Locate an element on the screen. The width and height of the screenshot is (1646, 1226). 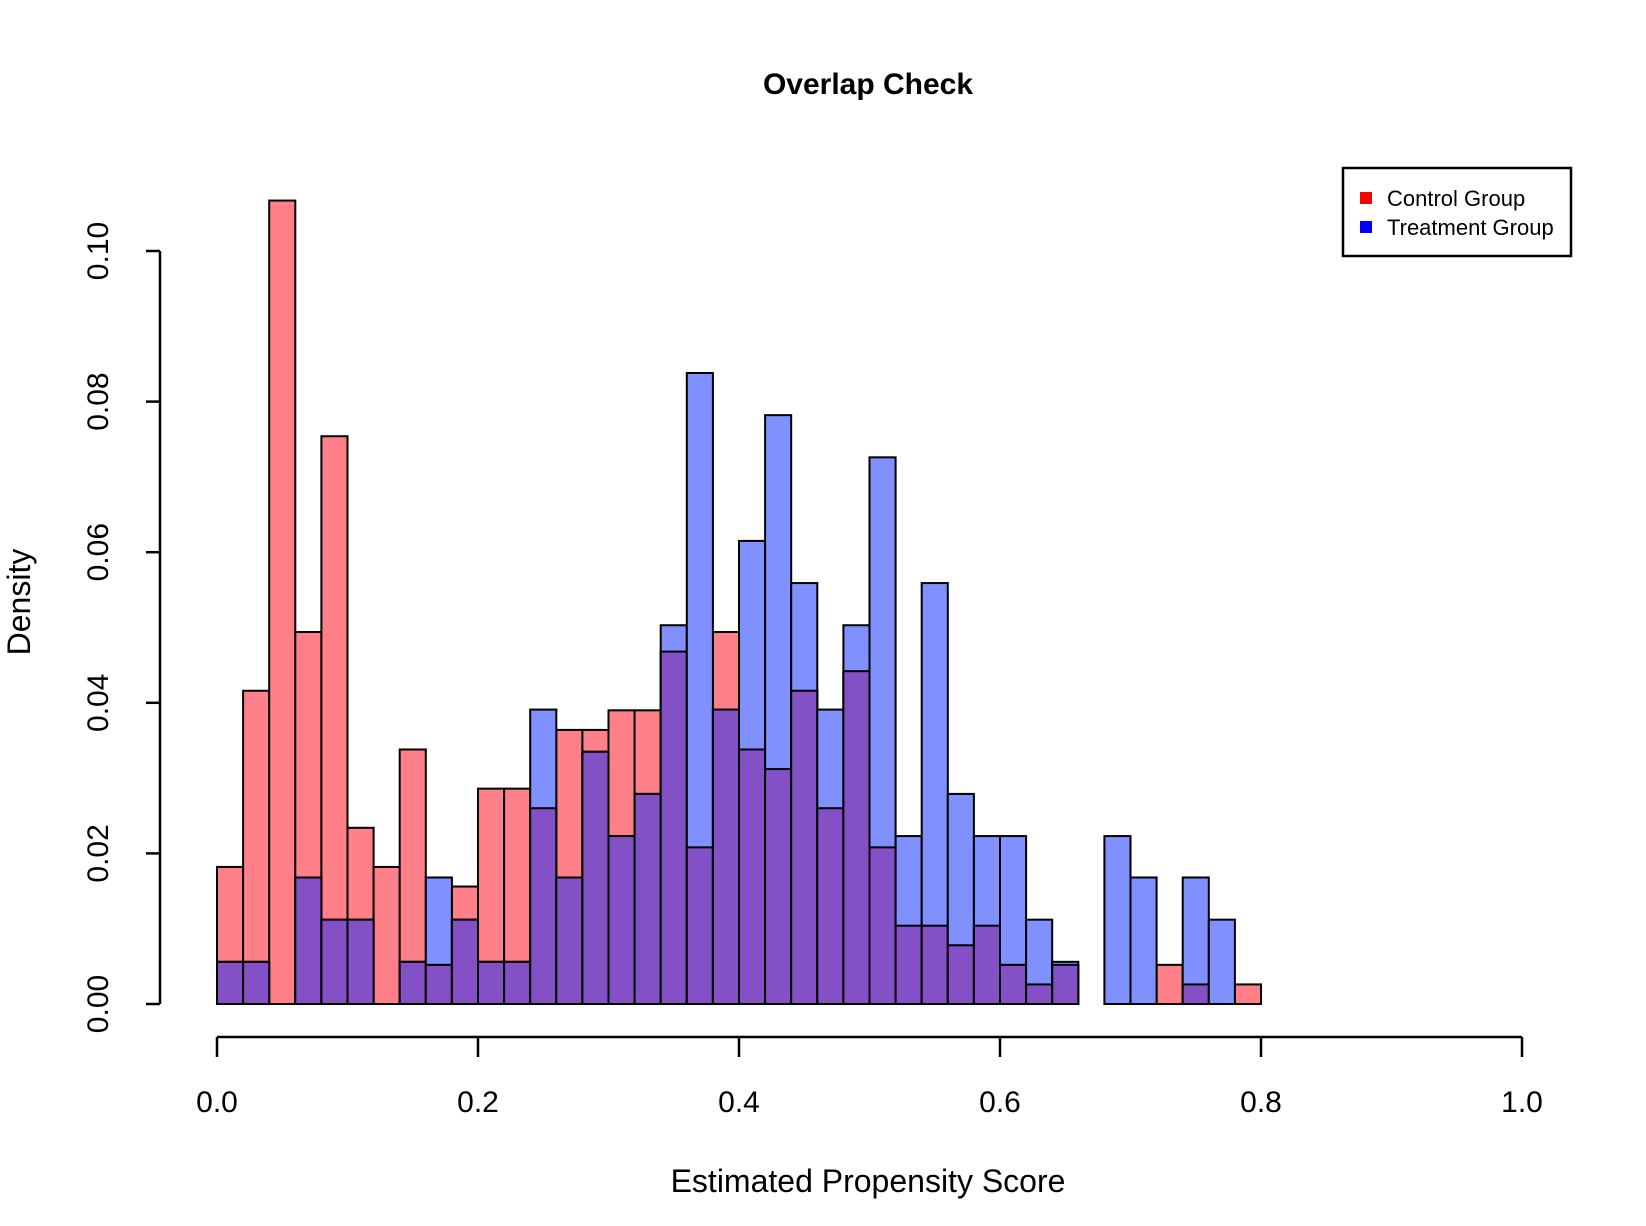
chart-title: Overlap Check is located at coordinates (868, 84).